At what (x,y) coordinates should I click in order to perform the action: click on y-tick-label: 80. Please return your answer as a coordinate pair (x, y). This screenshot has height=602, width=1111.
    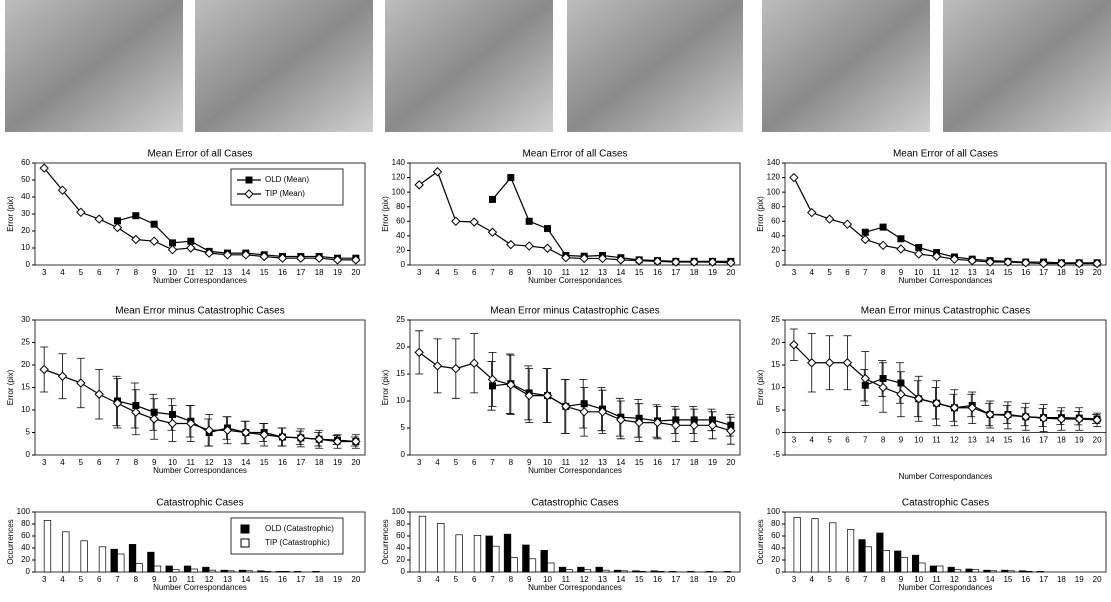
    Looking at the image, I should click on (775, 523).